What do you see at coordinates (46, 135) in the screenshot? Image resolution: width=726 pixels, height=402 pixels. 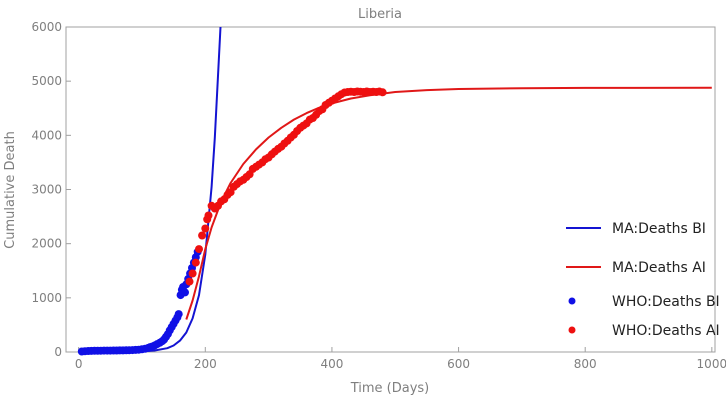 I see `y-tick-label: 4000` at bounding box center [46, 135].